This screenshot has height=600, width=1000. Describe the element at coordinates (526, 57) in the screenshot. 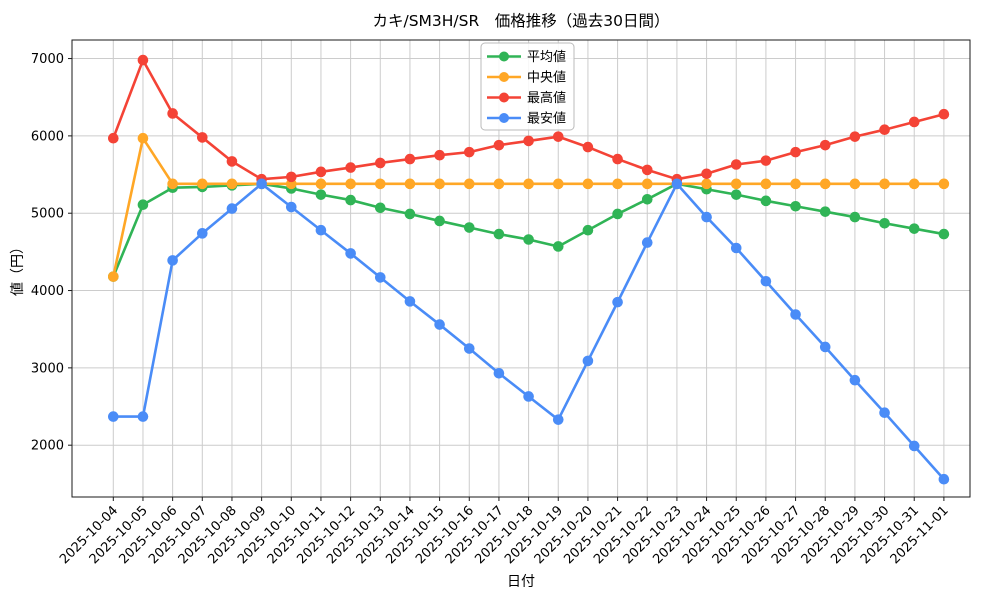

I see `legend-item-average: 平均値` at that location.